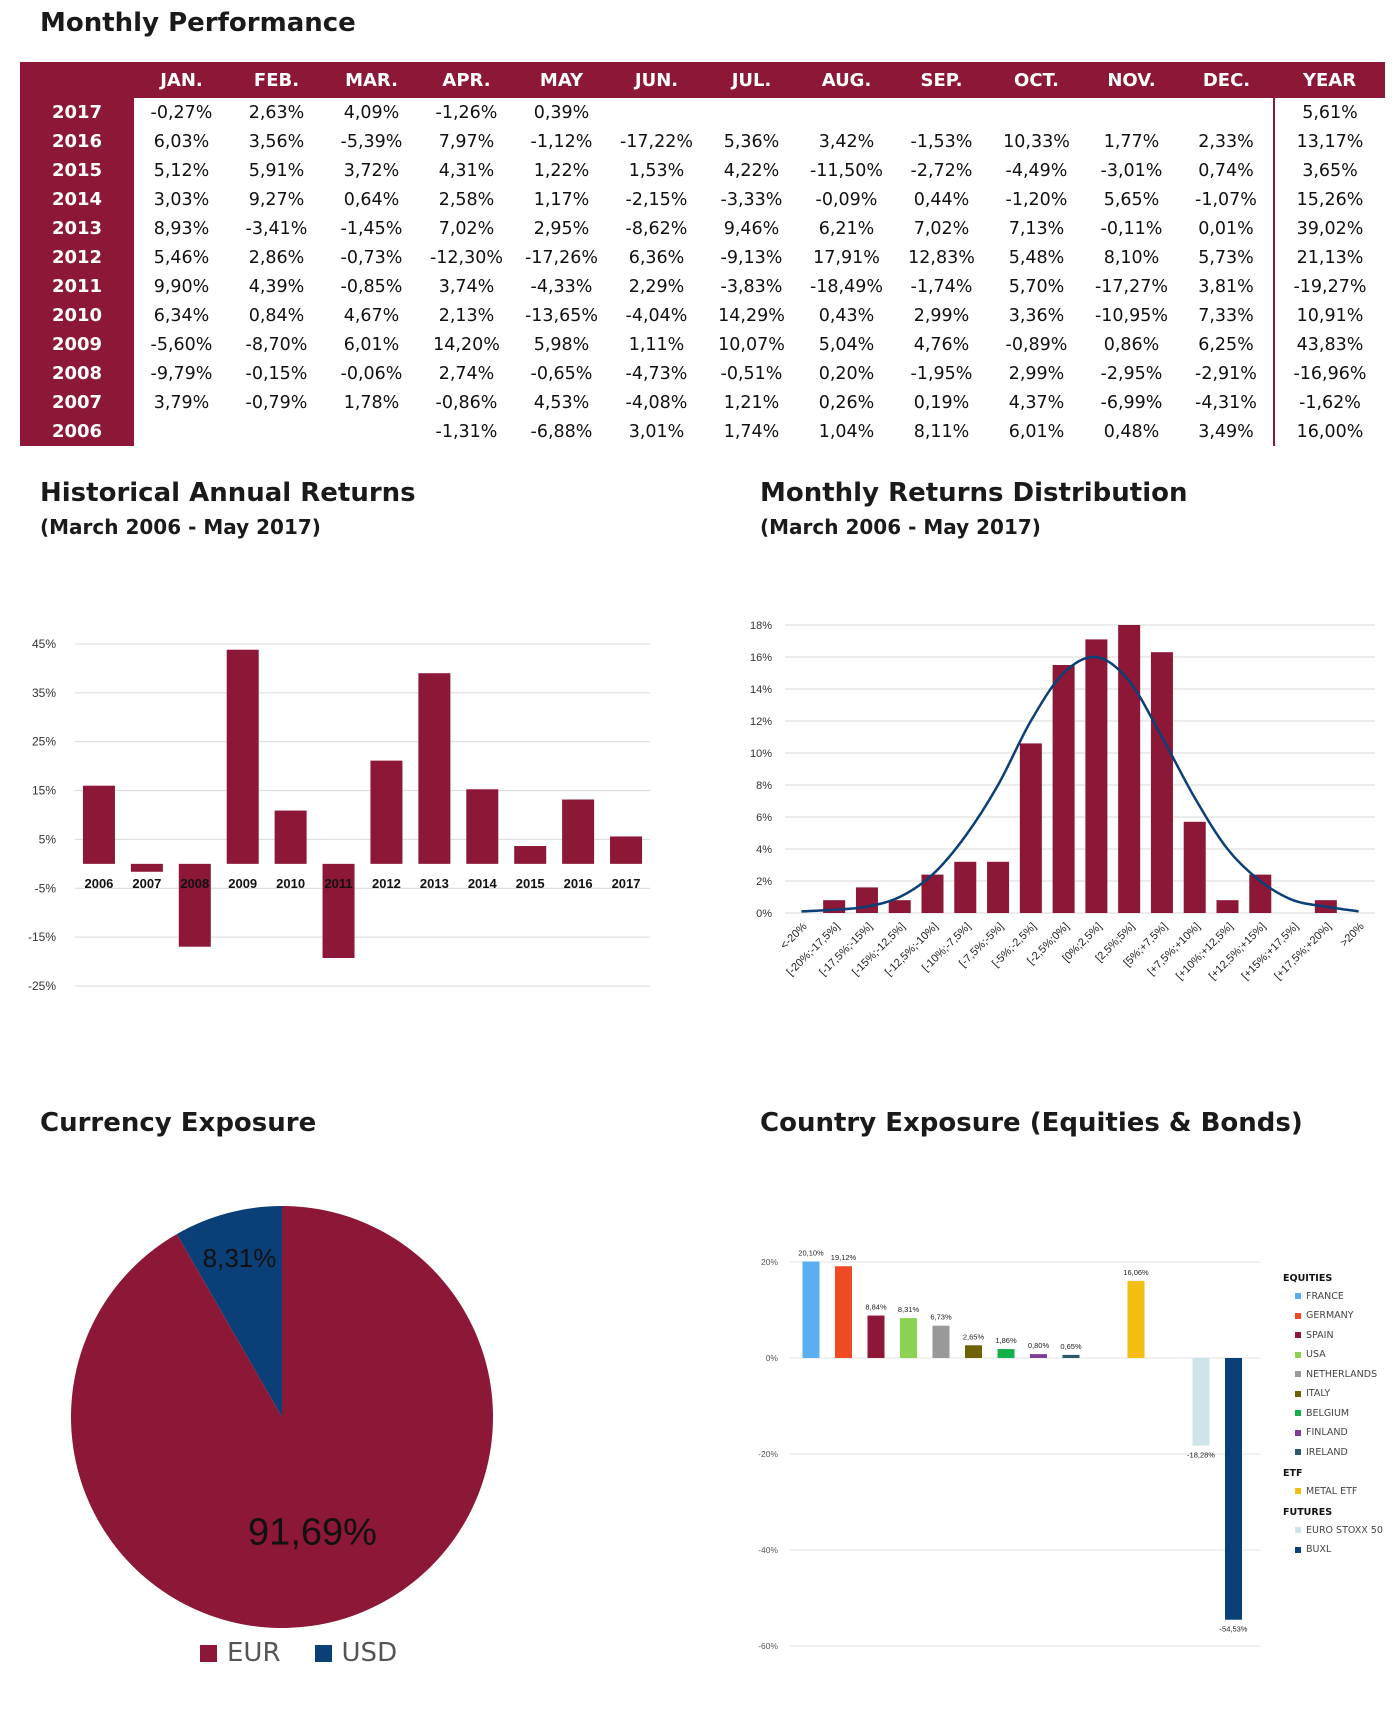 The height and width of the screenshot is (1727, 1400). Describe the element at coordinates (1330, 1315) in the screenshot. I see `legend-label: GERMANY` at that location.